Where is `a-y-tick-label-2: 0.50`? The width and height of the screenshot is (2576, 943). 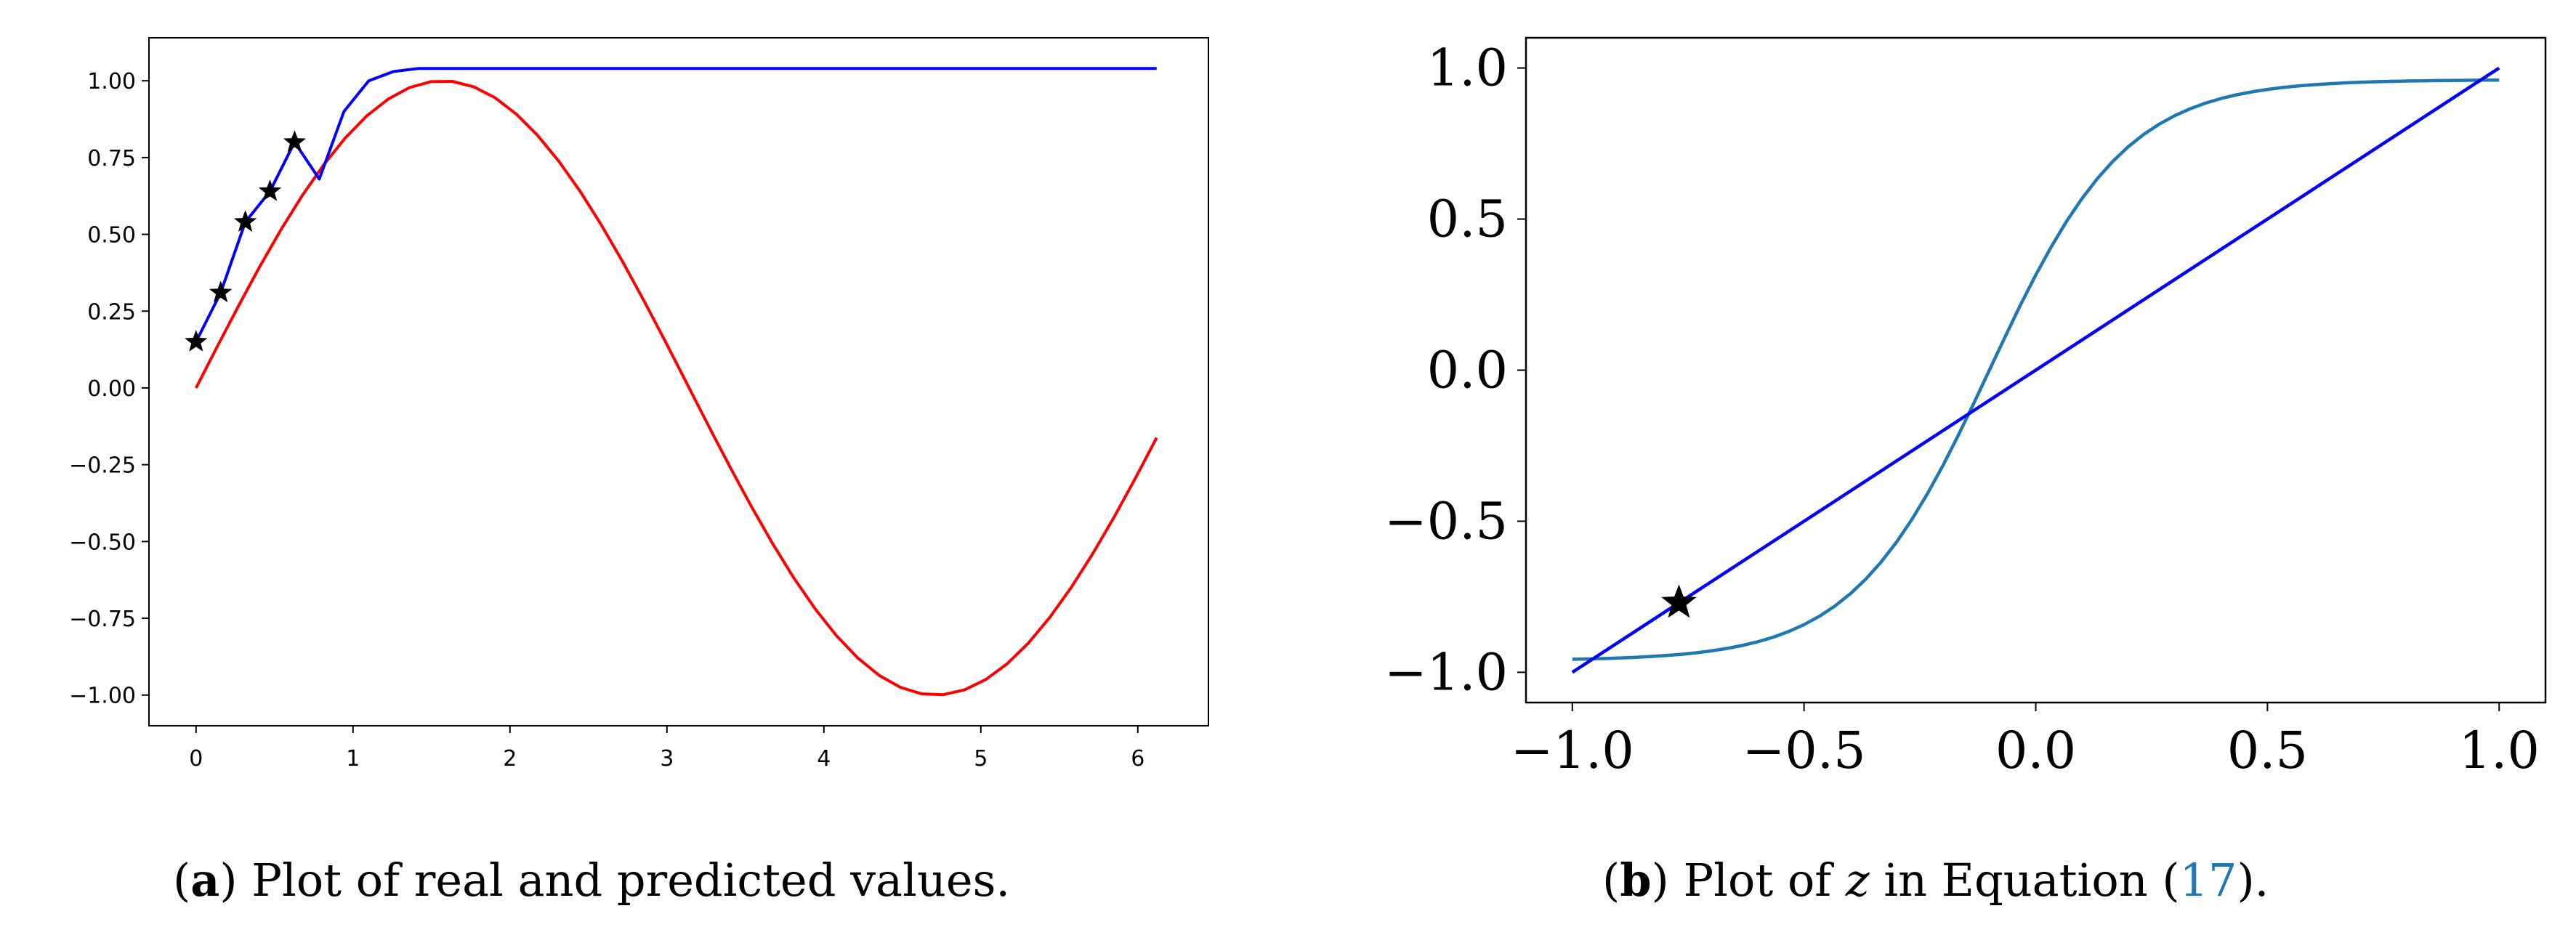 a-y-tick-label-2: 0.50 is located at coordinates (112, 236).